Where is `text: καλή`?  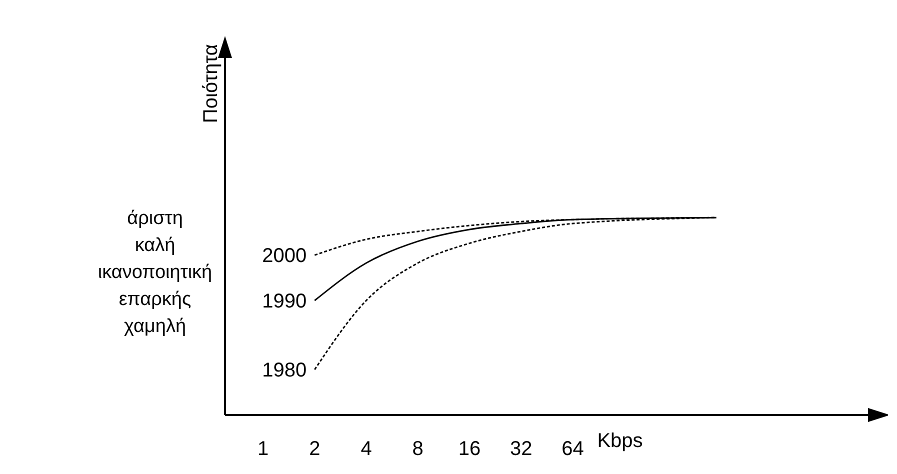
text: καλή is located at coordinates (155, 245).